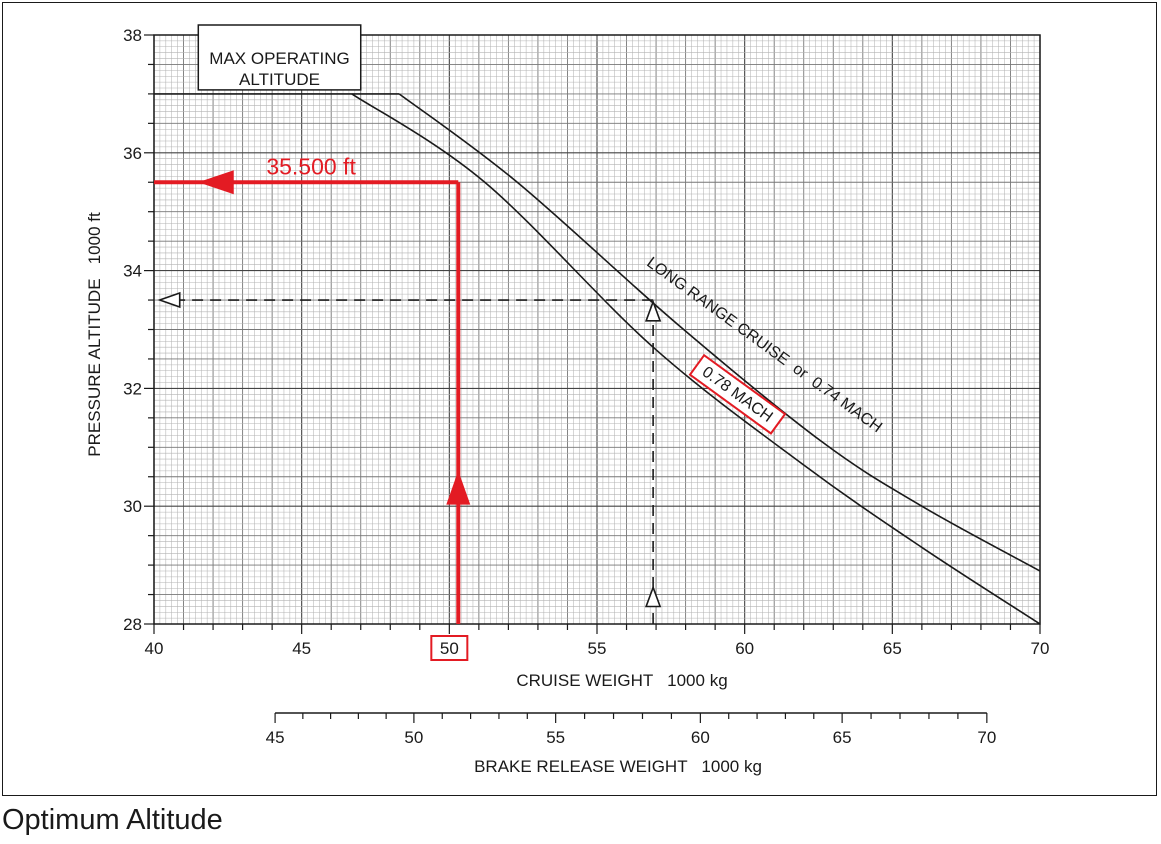  Describe the element at coordinates (555, 737) in the screenshot. I see `brake-release-tick-label: 55` at that location.